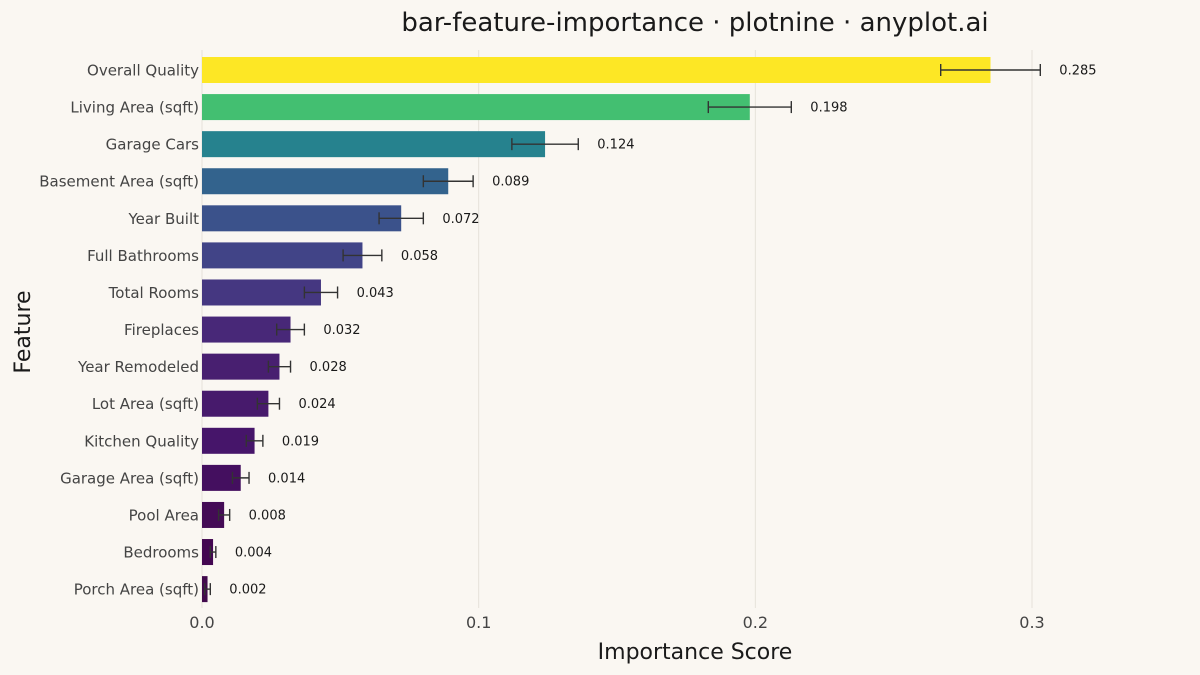 This screenshot has height=675, width=1200. I want to click on category-label: Full Bathrooms, so click(143, 256).